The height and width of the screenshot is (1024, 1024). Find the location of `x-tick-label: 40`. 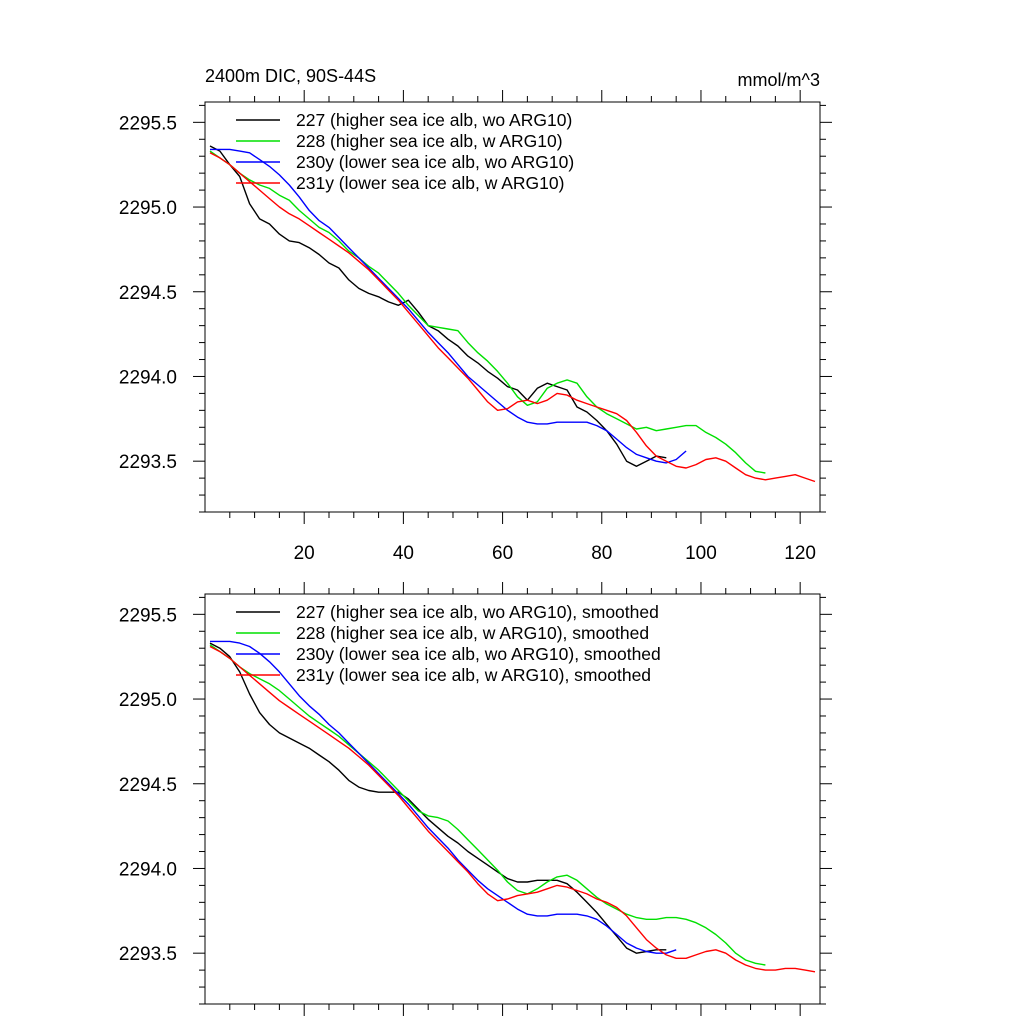

x-tick-label: 40 is located at coordinates (403, 553).